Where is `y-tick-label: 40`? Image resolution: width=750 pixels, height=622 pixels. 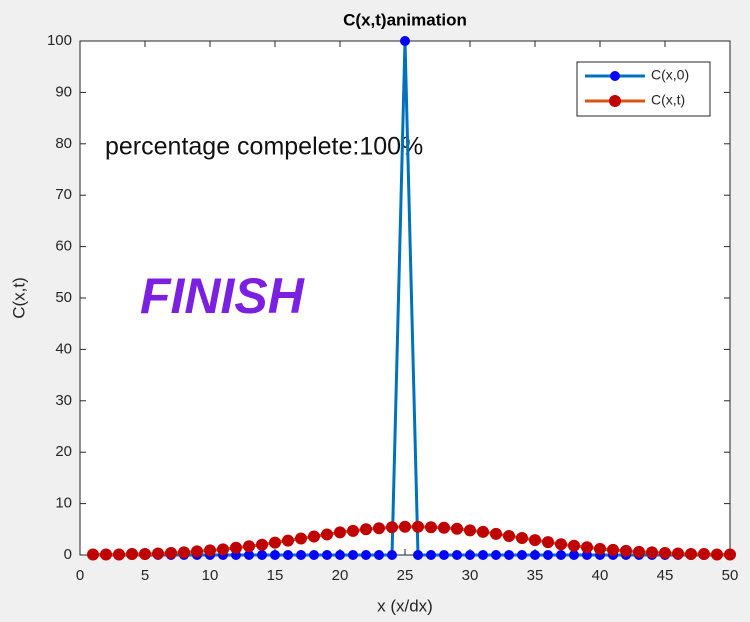
y-tick-label: 40 is located at coordinates (63, 348).